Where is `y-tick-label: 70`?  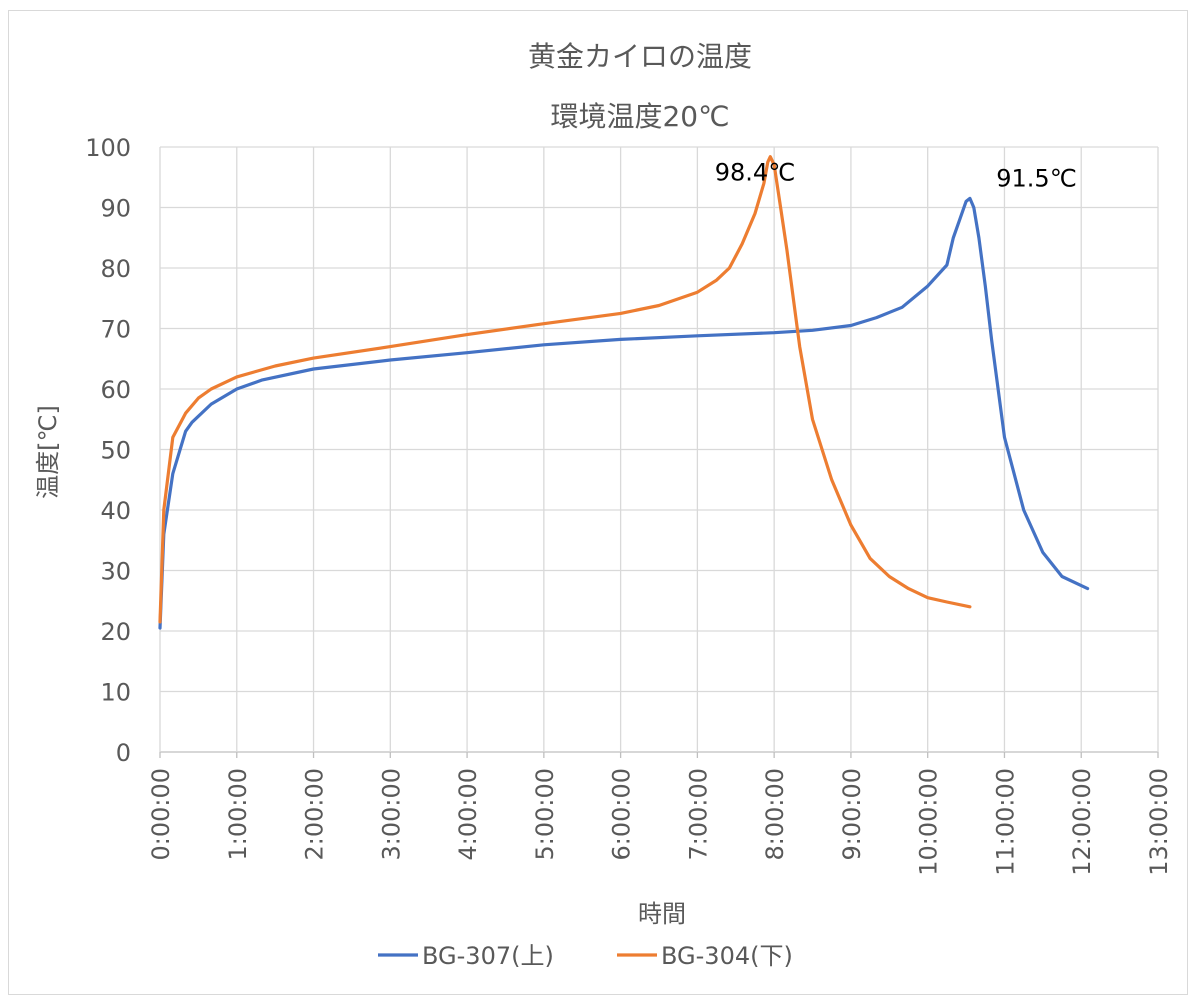 y-tick-label: 70 is located at coordinates (115, 330).